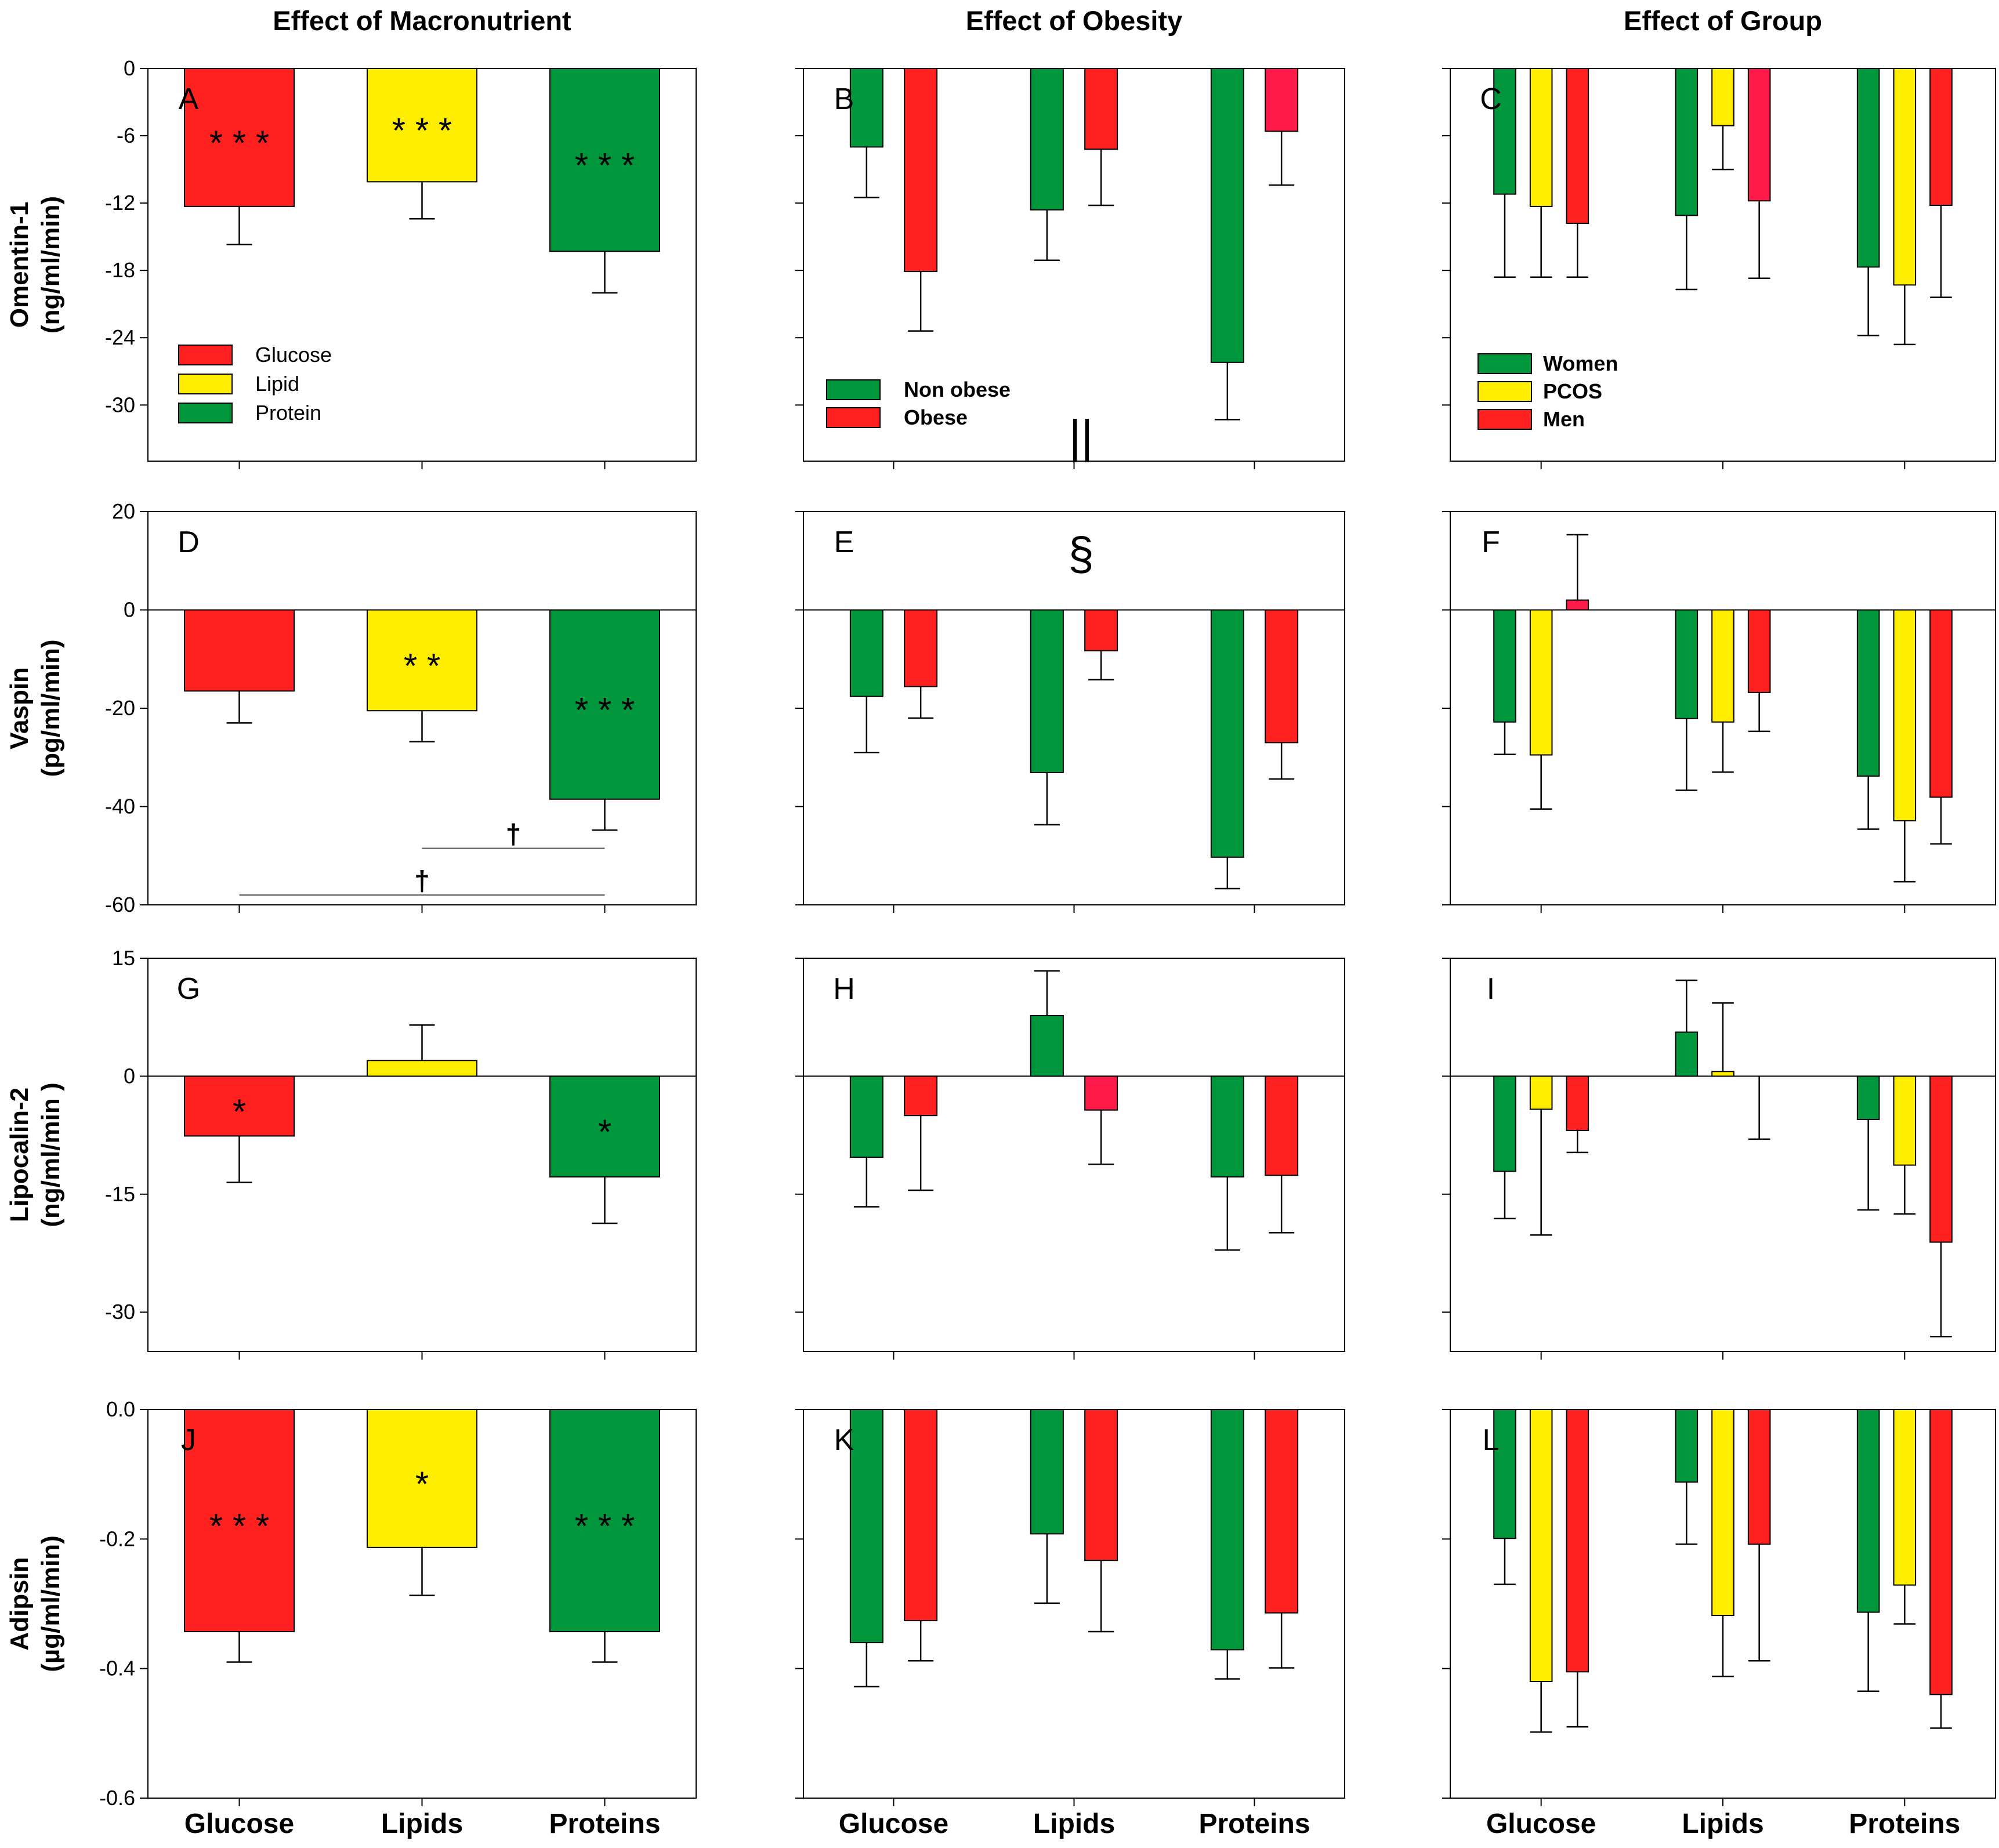 This screenshot has width=1999, height=1848. What do you see at coordinates (20, 708) in the screenshot?
I see `row-label-name: Vaspin` at bounding box center [20, 708].